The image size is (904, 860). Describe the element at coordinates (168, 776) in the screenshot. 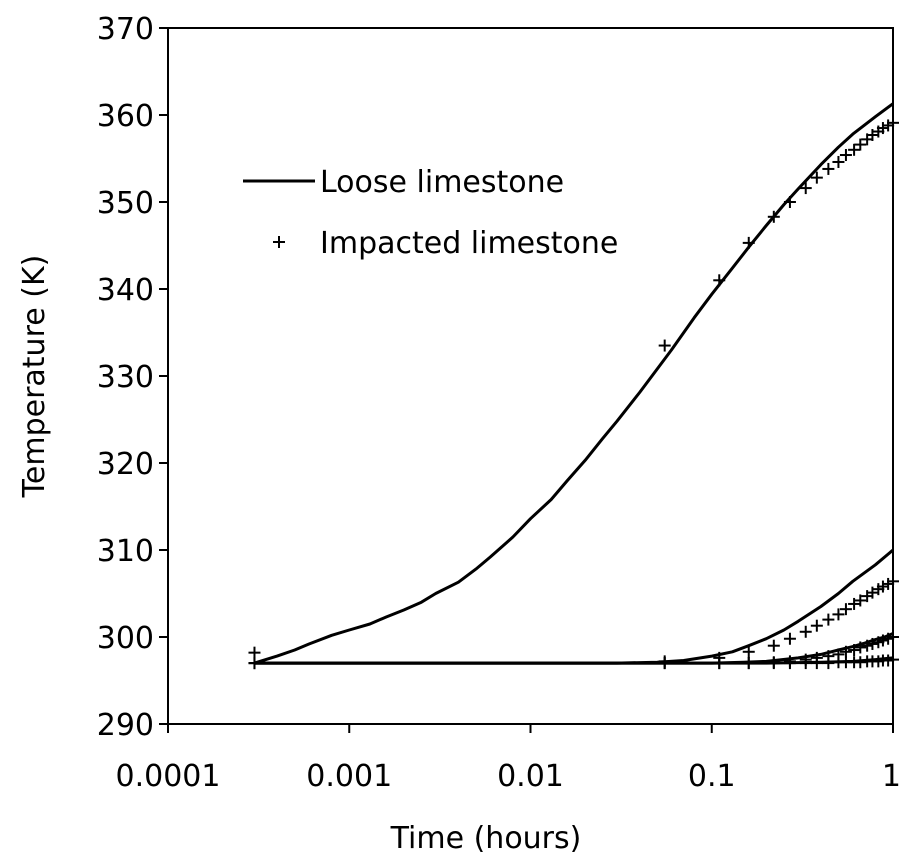

I see `x-tick-label: 0.0001` at that location.